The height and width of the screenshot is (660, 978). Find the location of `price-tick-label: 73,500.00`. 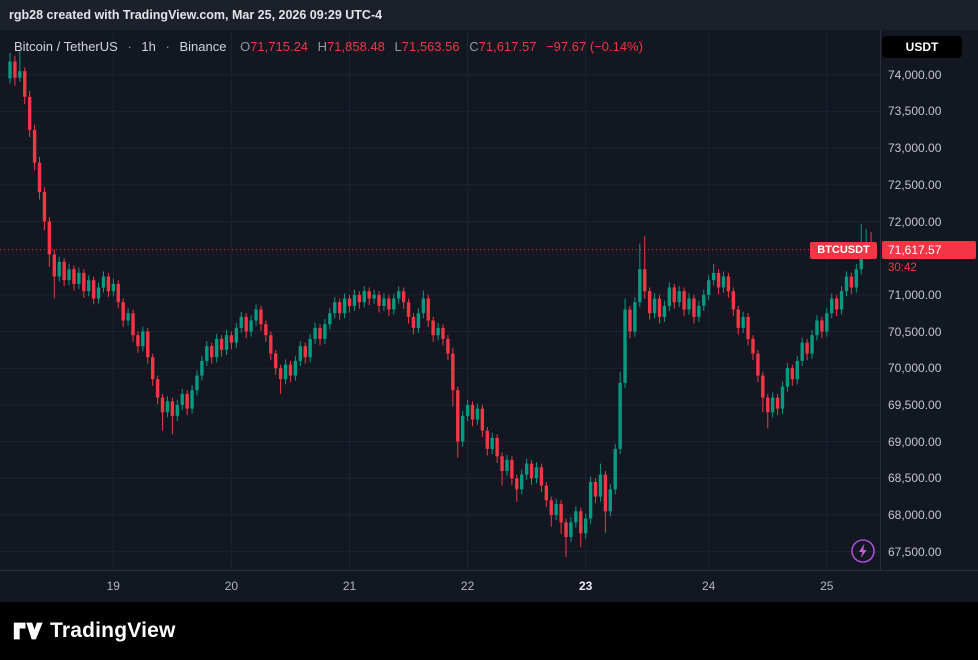

price-tick-label: 73,500.00 is located at coordinates (915, 111).